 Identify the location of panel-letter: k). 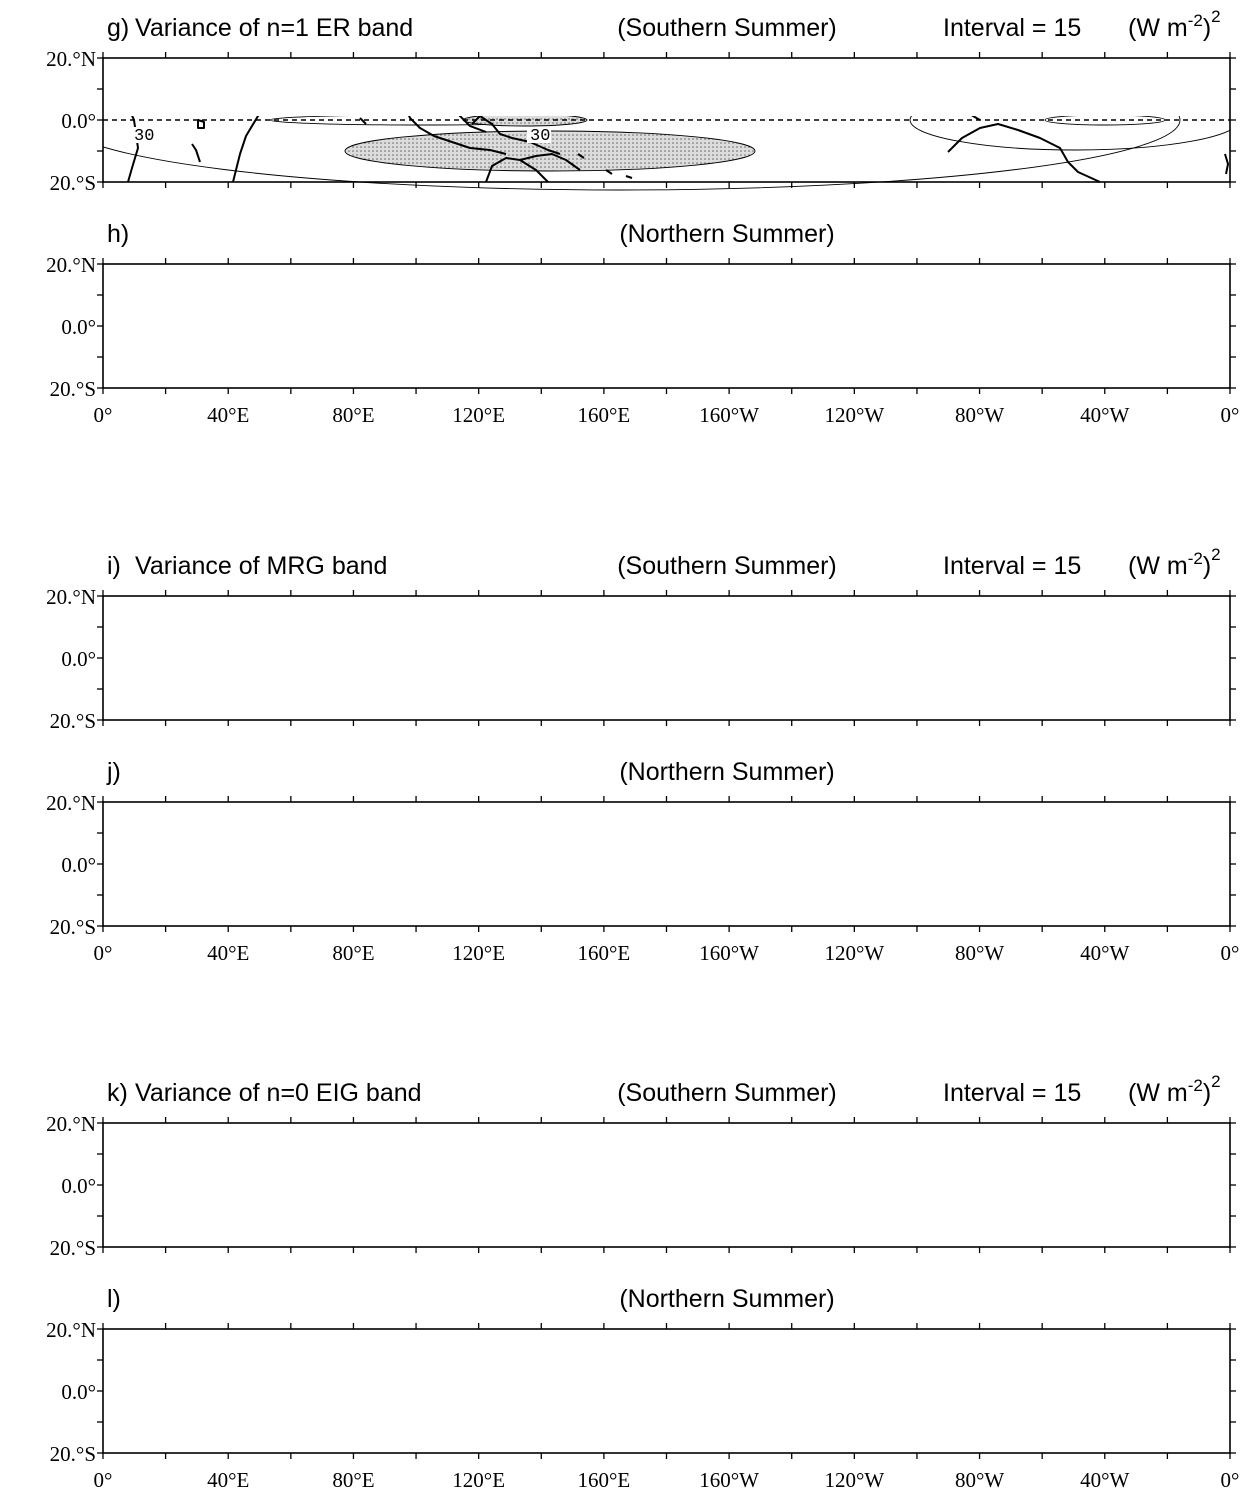
(117, 1093).